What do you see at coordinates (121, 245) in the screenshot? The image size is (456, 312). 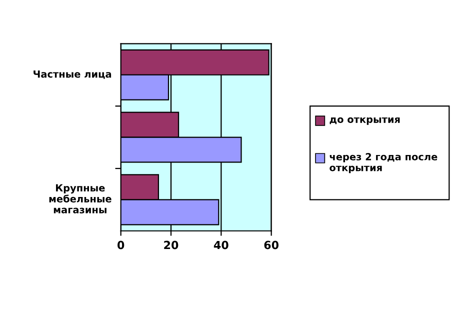 I see `x-tick-label: 0` at bounding box center [121, 245].